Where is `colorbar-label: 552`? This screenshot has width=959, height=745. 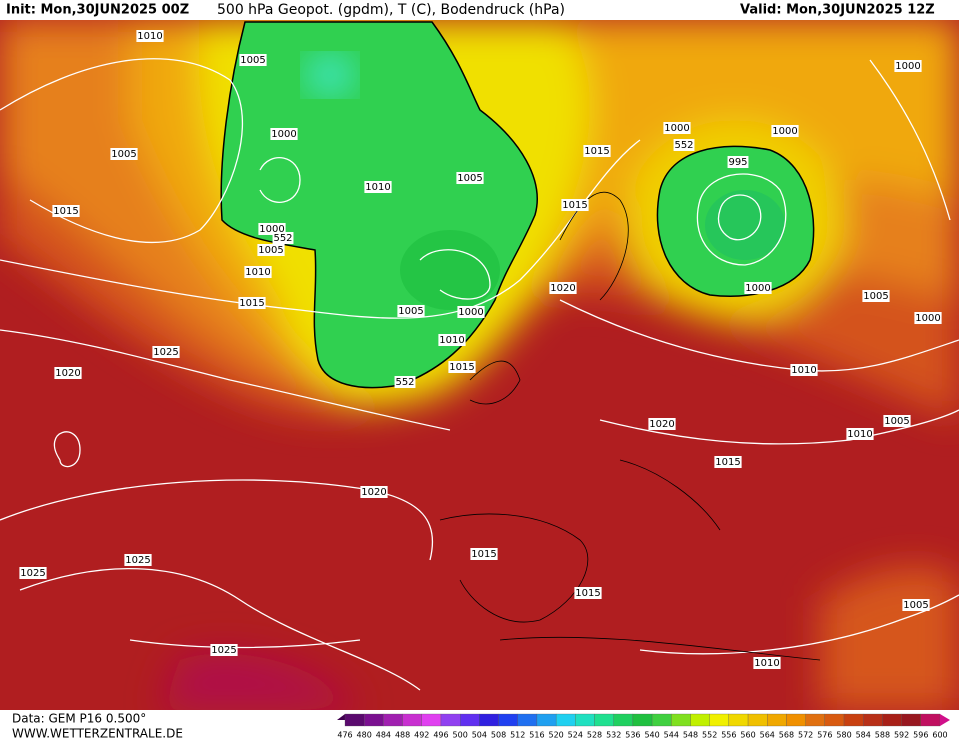
colorbar-label: 552 is located at coordinates (709, 735).